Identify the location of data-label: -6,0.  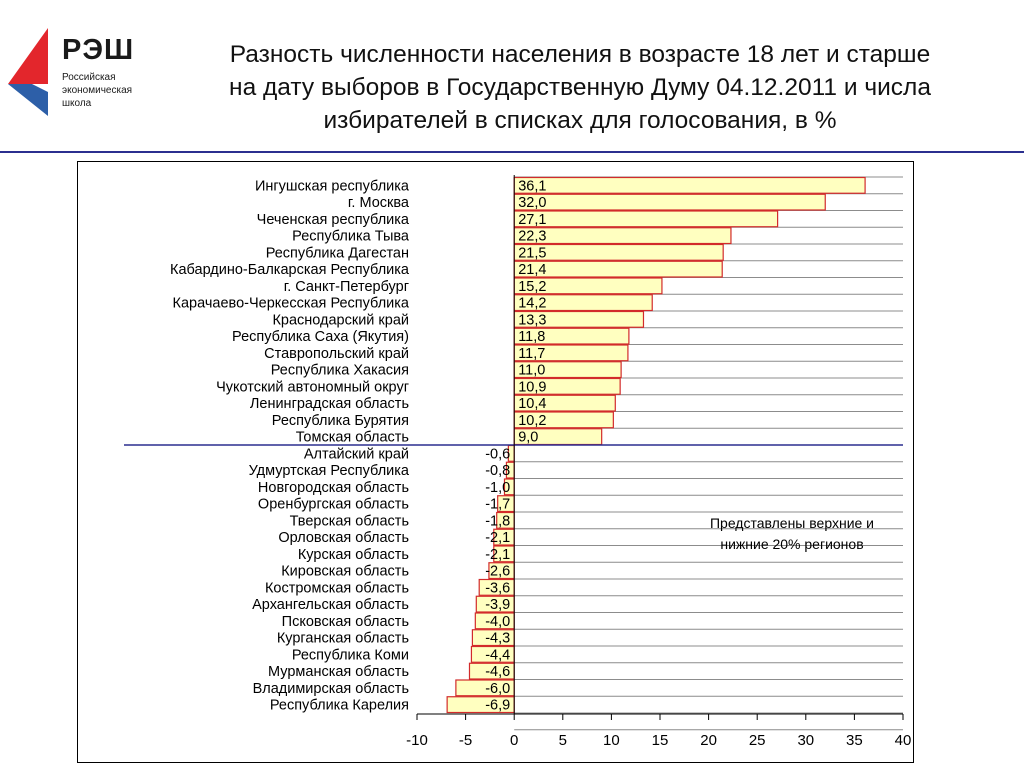
(497, 689).